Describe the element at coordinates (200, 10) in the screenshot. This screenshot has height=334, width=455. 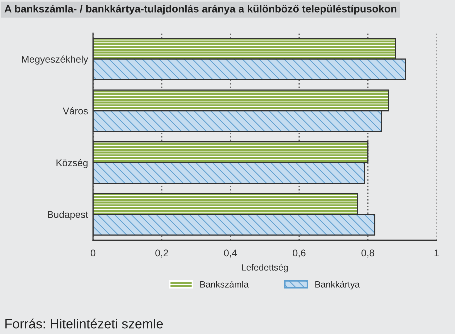
I see `chart-title: A bankszámla- / bankkártya-tulajdonlás aránya a különböző településtípusokon` at that location.